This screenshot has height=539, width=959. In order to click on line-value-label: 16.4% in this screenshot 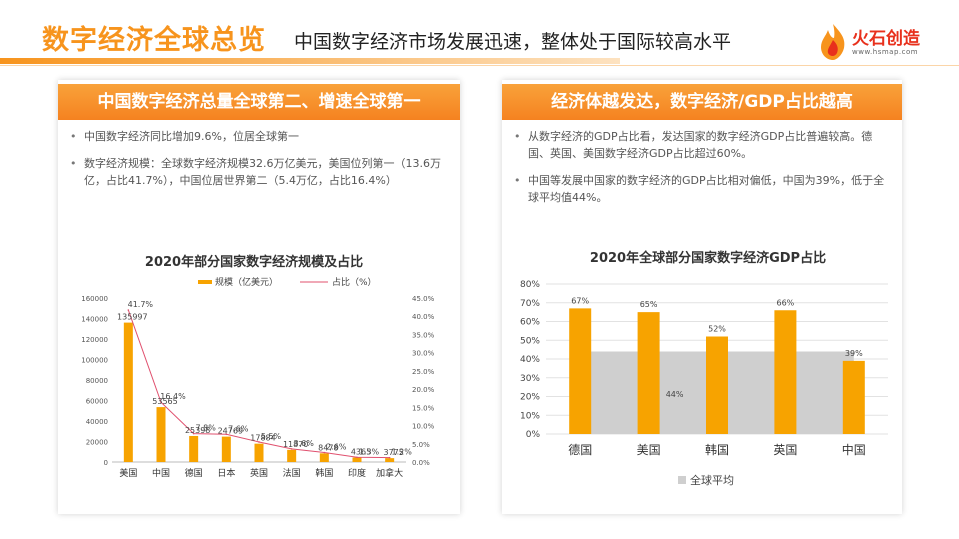, I will do `click(173, 396)`.